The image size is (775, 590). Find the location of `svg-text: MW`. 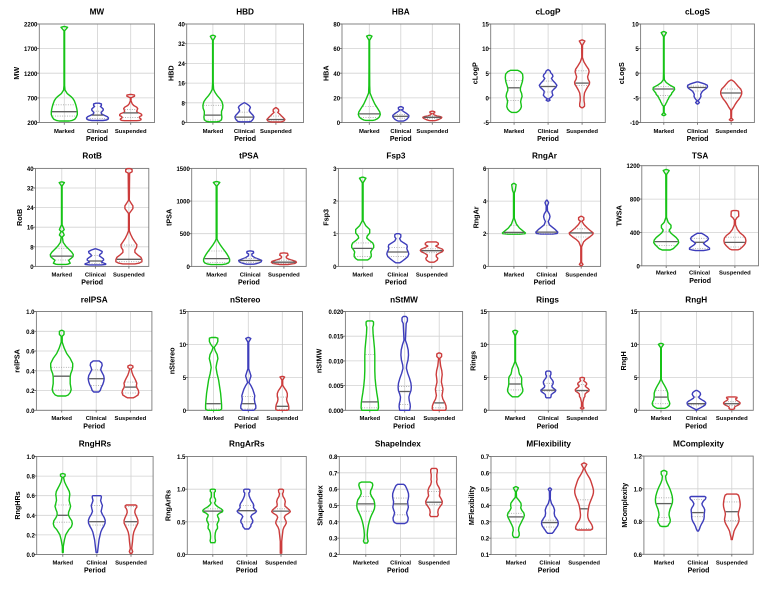

svg-text: MW is located at coordinates (16, 73).